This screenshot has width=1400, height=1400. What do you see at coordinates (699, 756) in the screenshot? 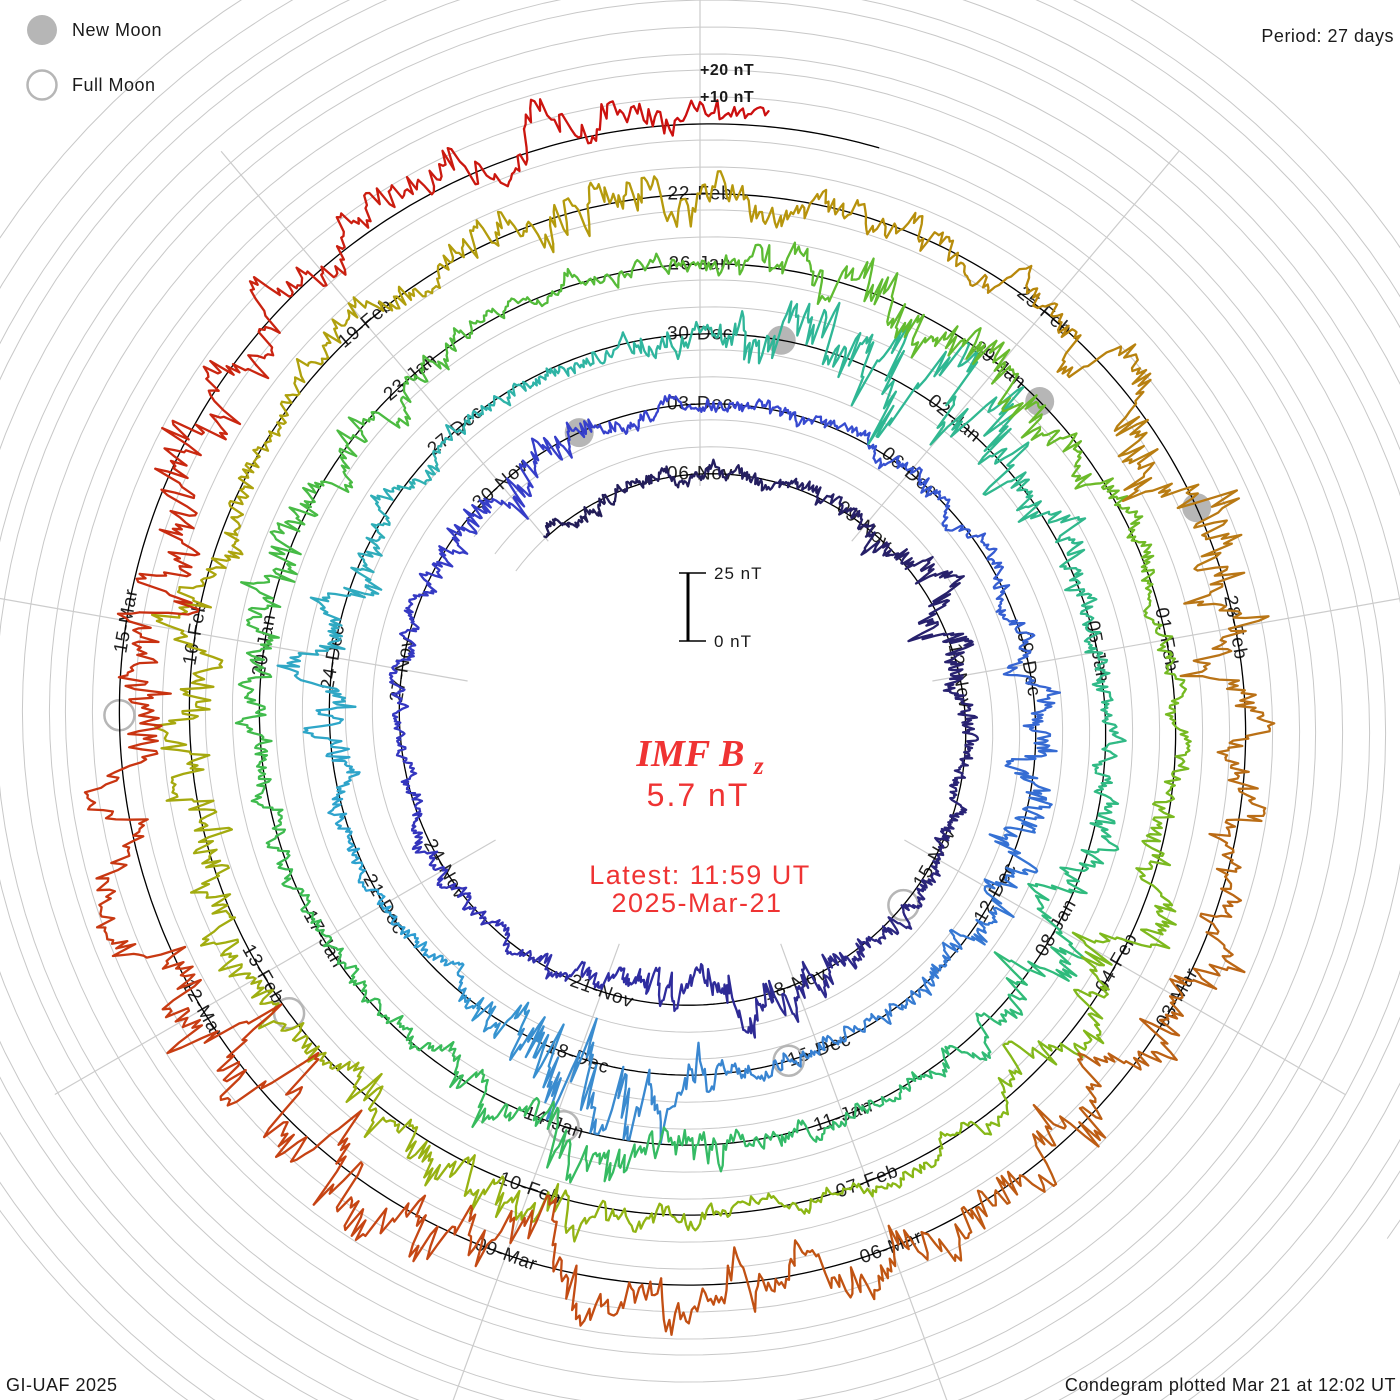
I see `center-title: IMF B z` at bounding box center [699, 756].